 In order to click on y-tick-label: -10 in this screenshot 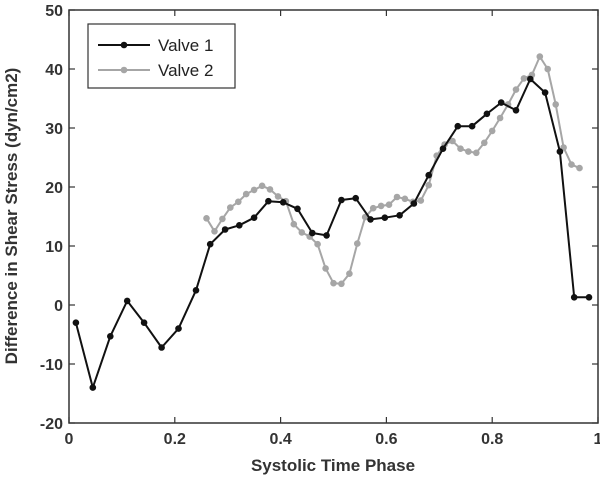, I will do `click(51, 365)`.